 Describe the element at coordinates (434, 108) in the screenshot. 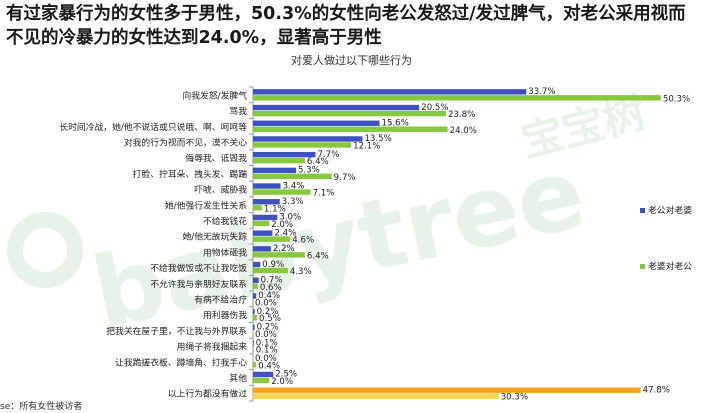

I see `data-label-husband: 20.5%` at that location.